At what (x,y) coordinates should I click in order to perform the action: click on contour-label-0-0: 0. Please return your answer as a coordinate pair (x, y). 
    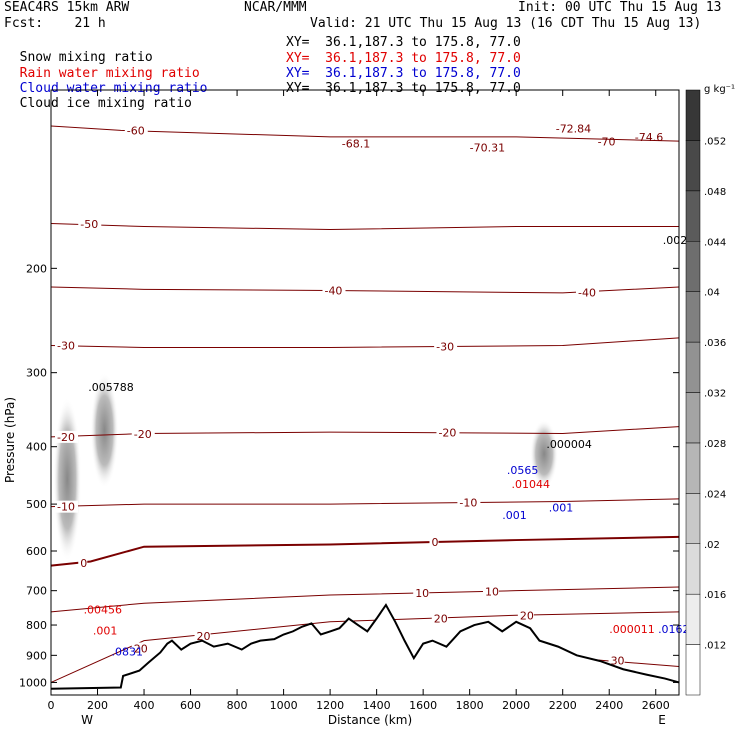
    Looking at the image, I should click on (83, 563).